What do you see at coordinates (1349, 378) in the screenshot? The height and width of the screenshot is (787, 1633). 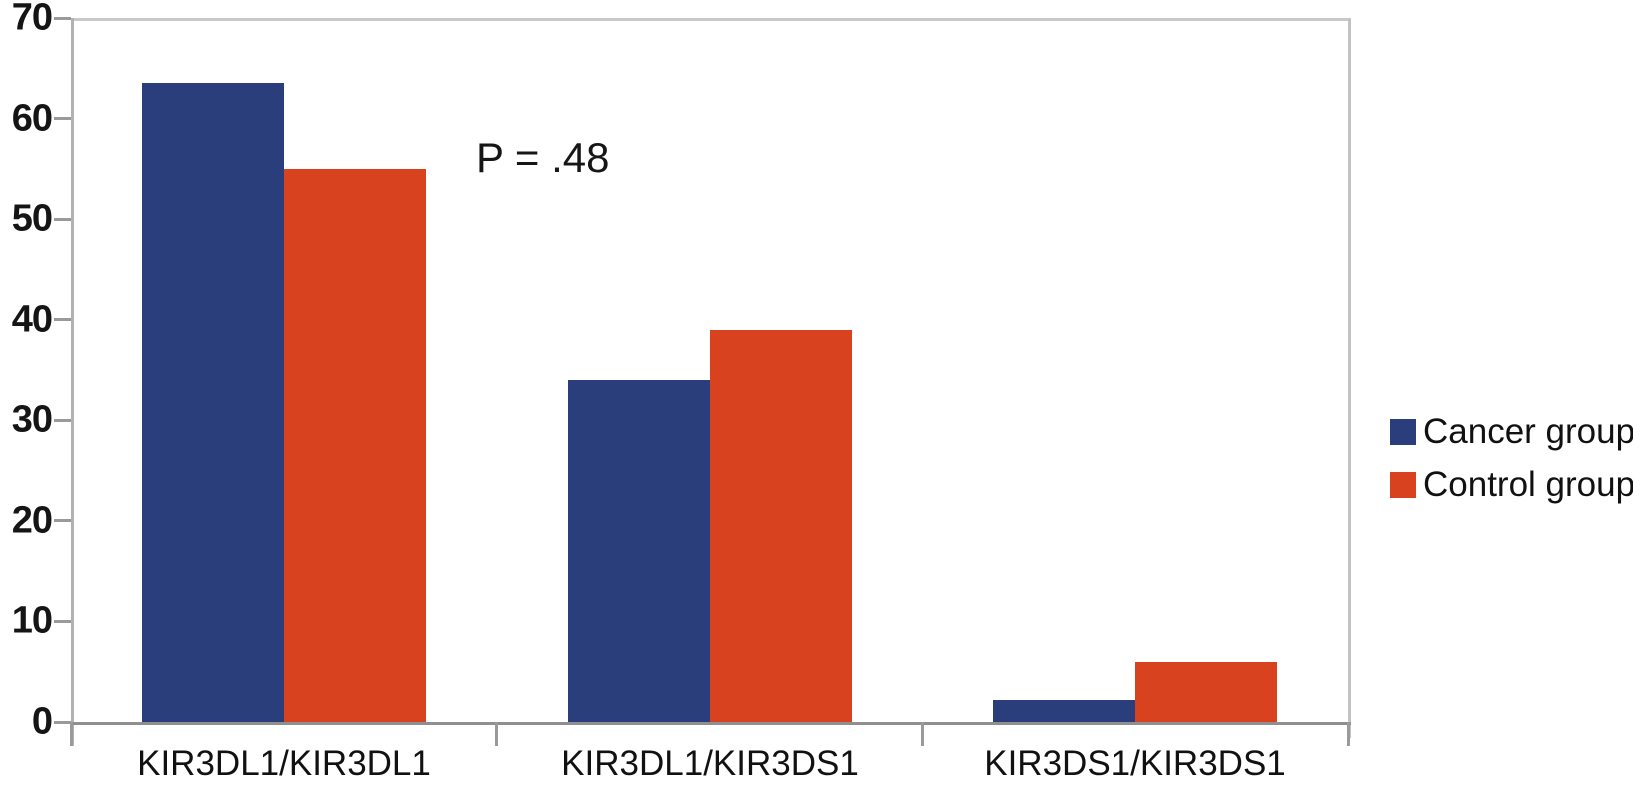 I see `plot-border-right` at bounding box center [1349, 378].